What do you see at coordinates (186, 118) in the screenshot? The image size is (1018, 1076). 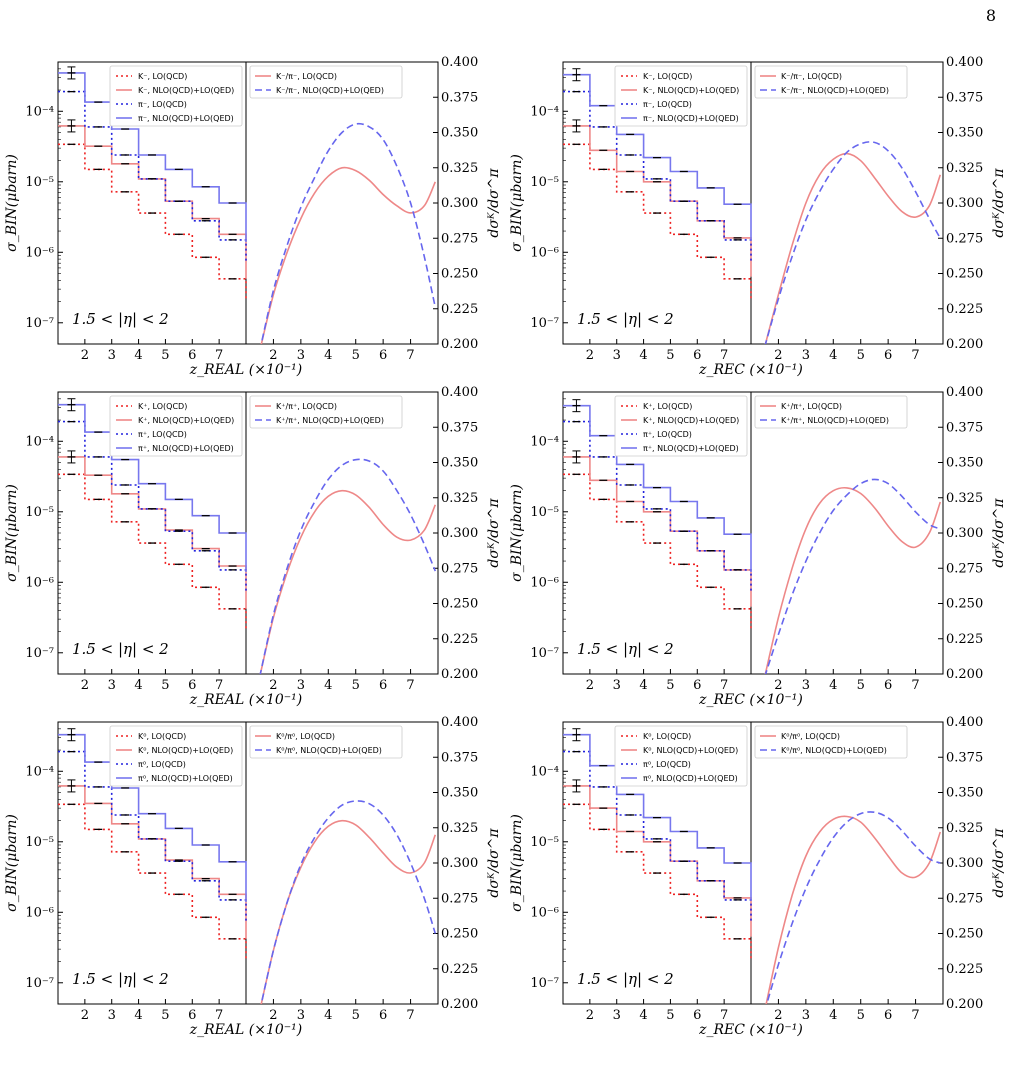 I see `legend-label: π⁻, NLO(QCD)+LO(QED)` at bounding box center [186, 118].